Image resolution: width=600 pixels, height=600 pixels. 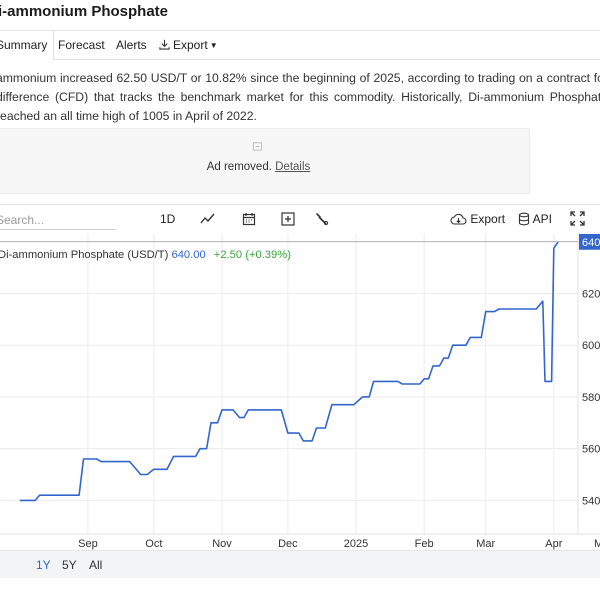 What do you see at coordinates (188, 255) in the screenshot?
I see `legend-value: 640.00` at bounding box center [188, 255].